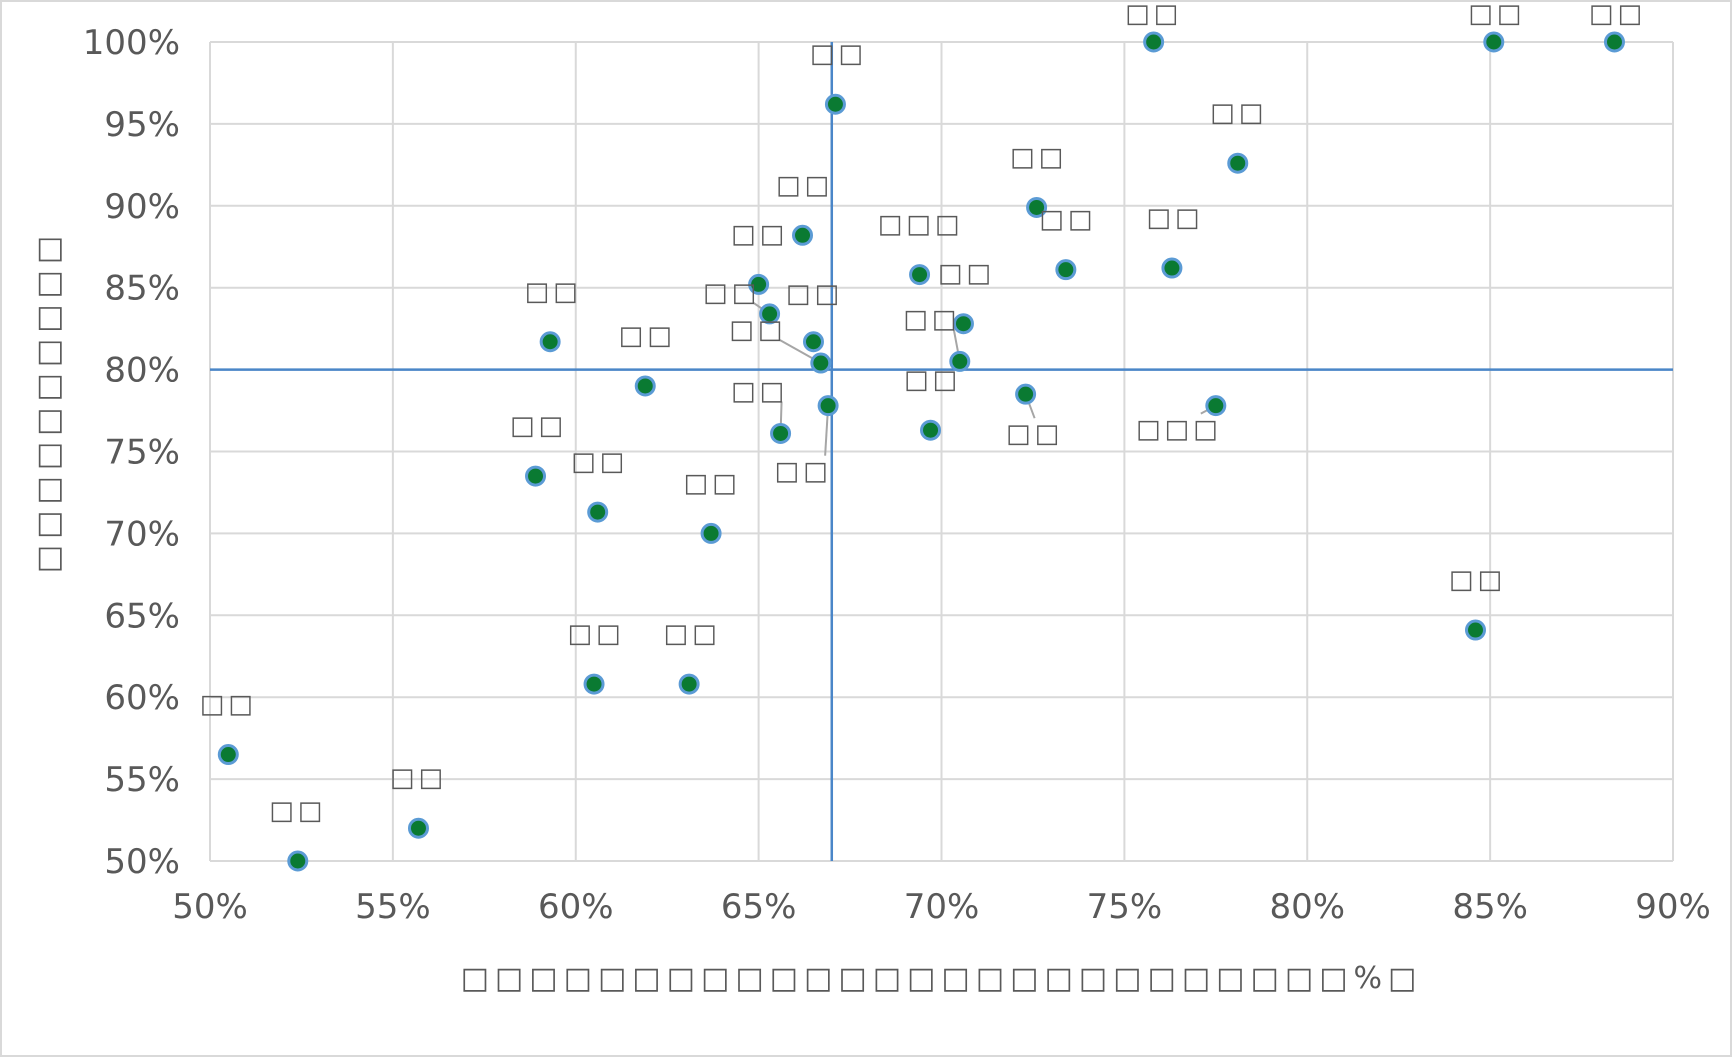 This screenshot has width=1732, height=1057. Describe the element at coordinates (142, 534) in the screenshot. I see `y-tick-label: 70%` at that location.